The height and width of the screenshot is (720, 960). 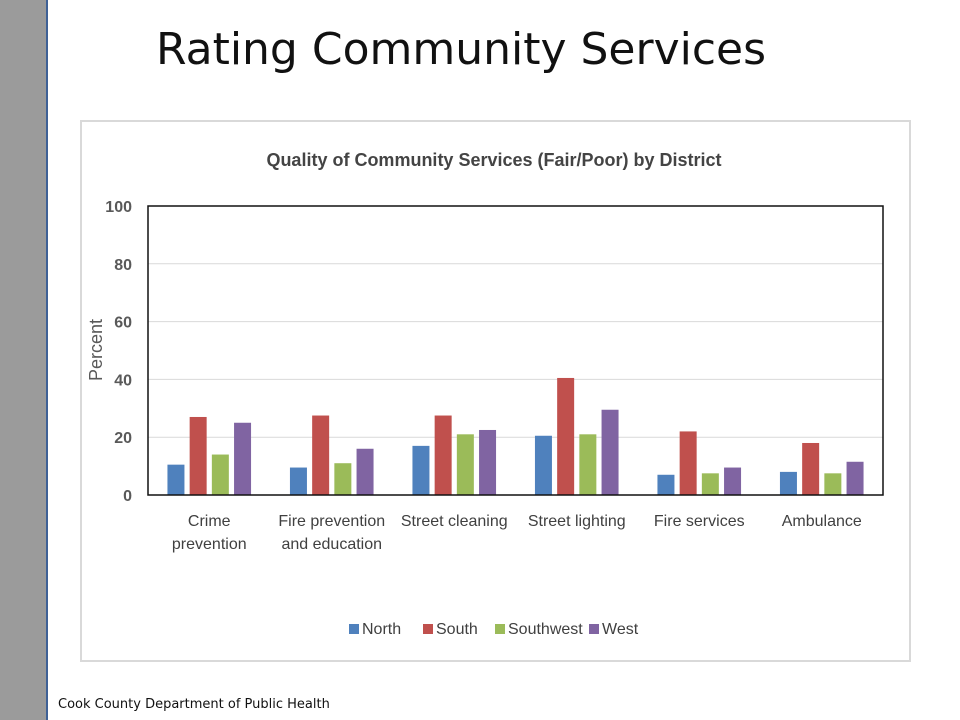 I want to click on x-tick-label-line: and education, so click(x=331, y=544).